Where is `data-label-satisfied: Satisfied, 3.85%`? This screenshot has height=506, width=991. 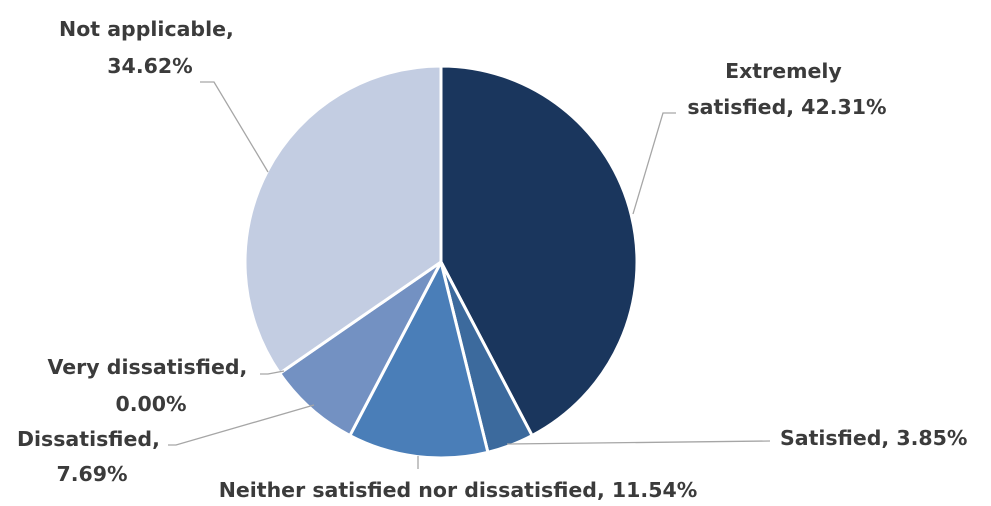
data-label-satisfied: Satisfied, 3.85% is located at coordinates (873, 438).